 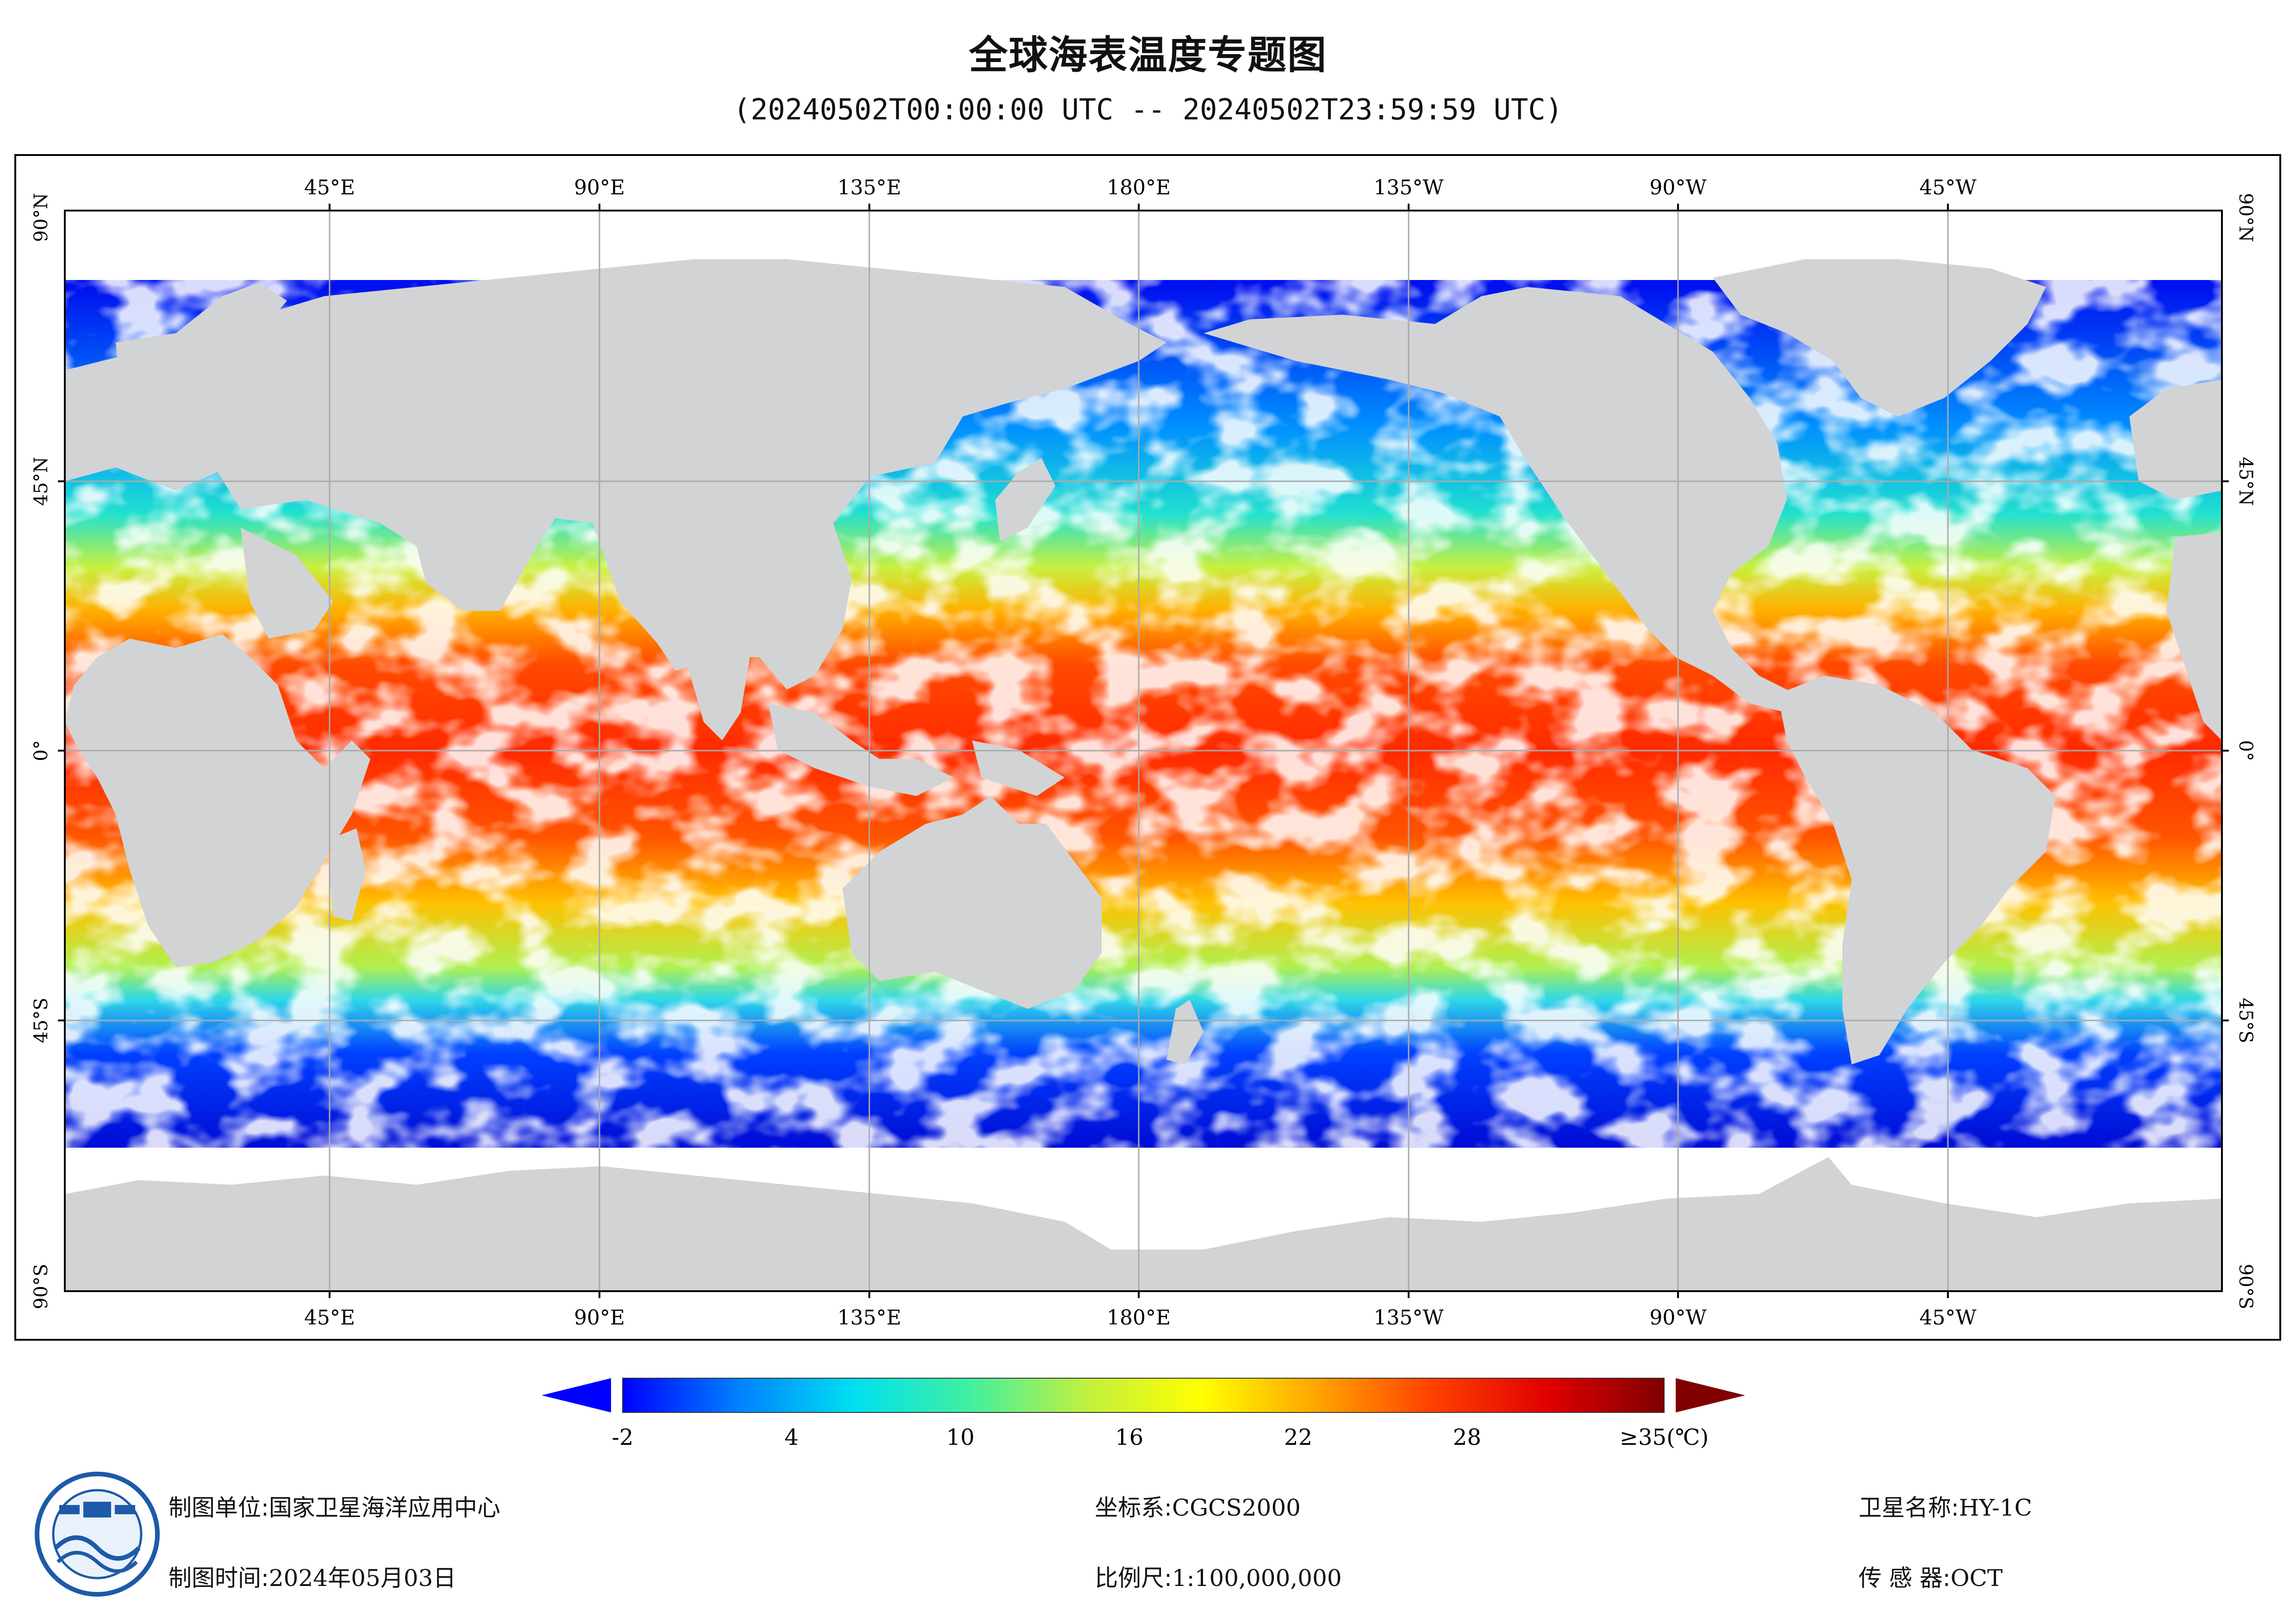 What do you see at coordinates (41, 1286) in the screenshot?
I see `lat-label-left: 90°S` at bounding box center [41, 1286].